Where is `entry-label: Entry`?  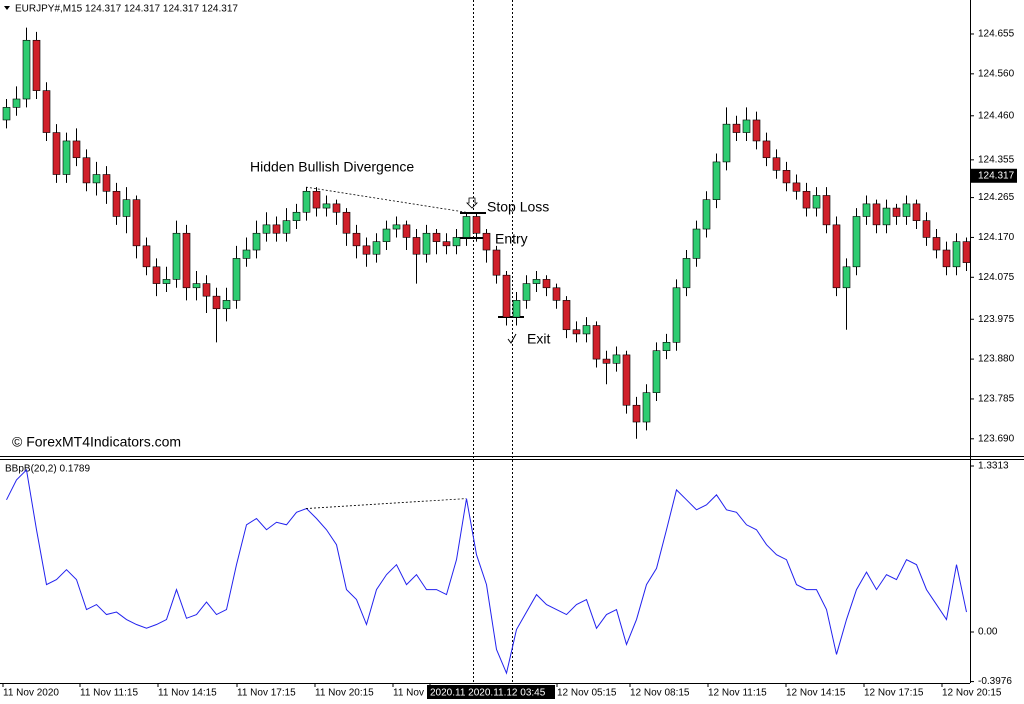 entry-label: Entry is located at coordinates (511, 239).